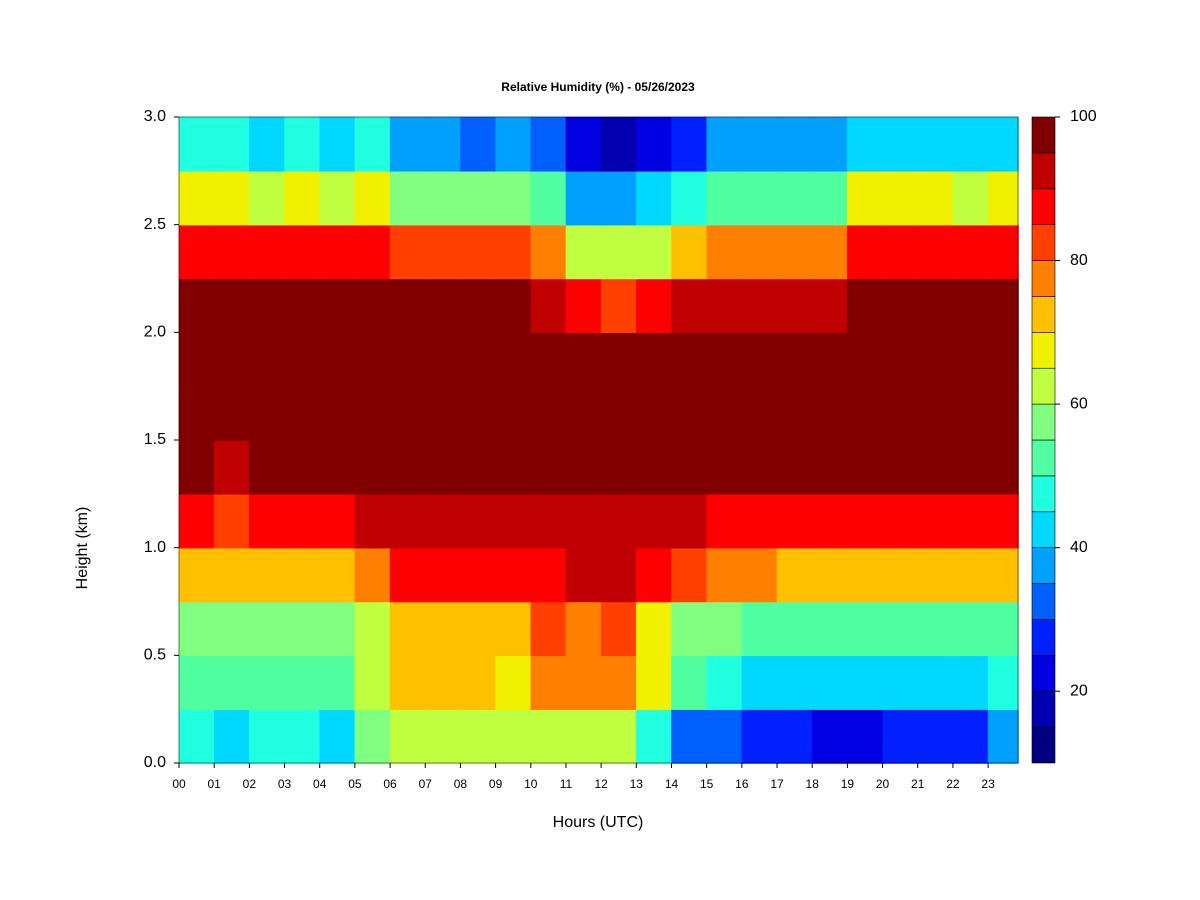 The height and width of the screenshot is (900, 1200). I want to click on y-tick-label: 0.0, so click(155, 762).